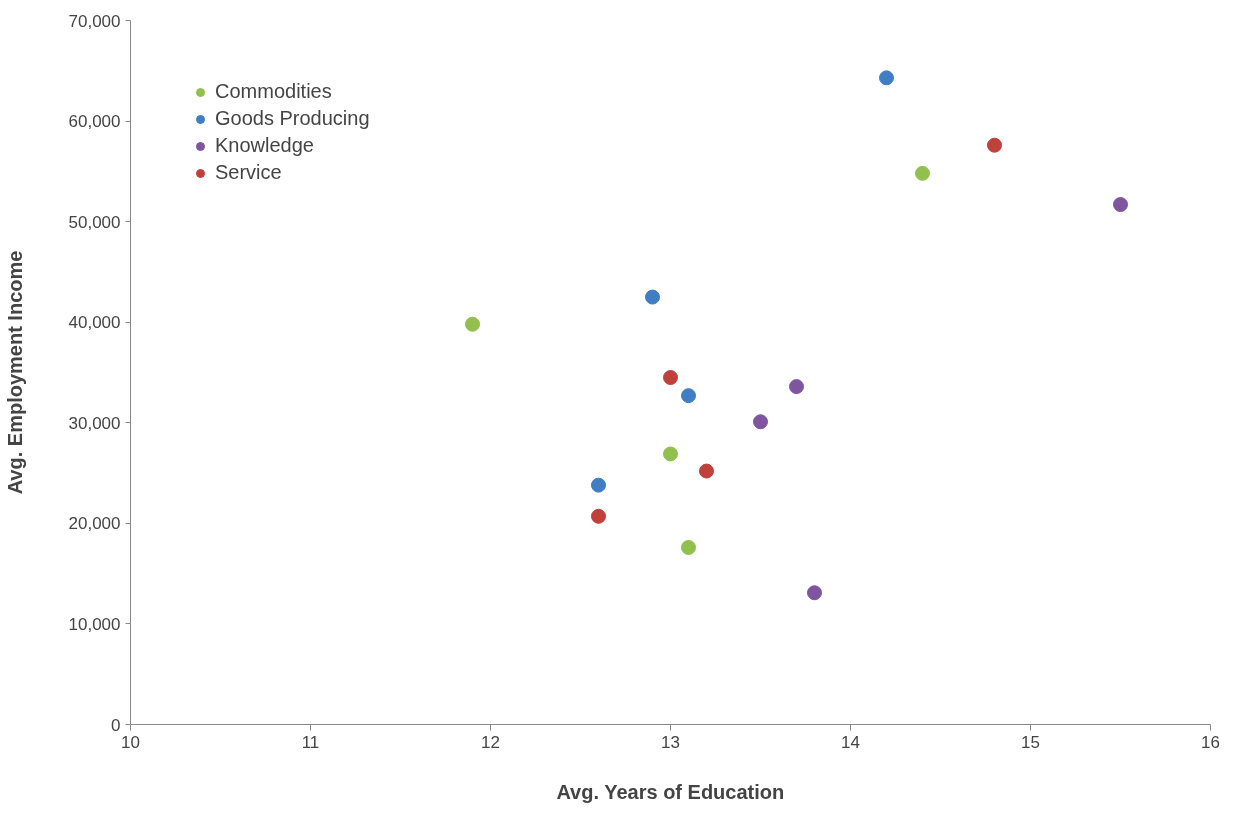 This screenshot has width=1251, height=813. I want to click on y-tick-label: 50,000, so click(94, 222).